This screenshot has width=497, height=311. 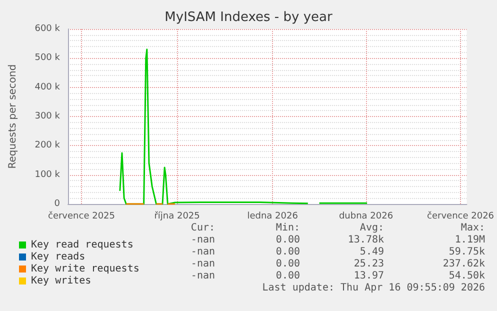 What do you see at coordinates (248, 17) in the screenshot?
I see `chart-title: MyISAM Indexes - by year` at bounding box center [248, 17].